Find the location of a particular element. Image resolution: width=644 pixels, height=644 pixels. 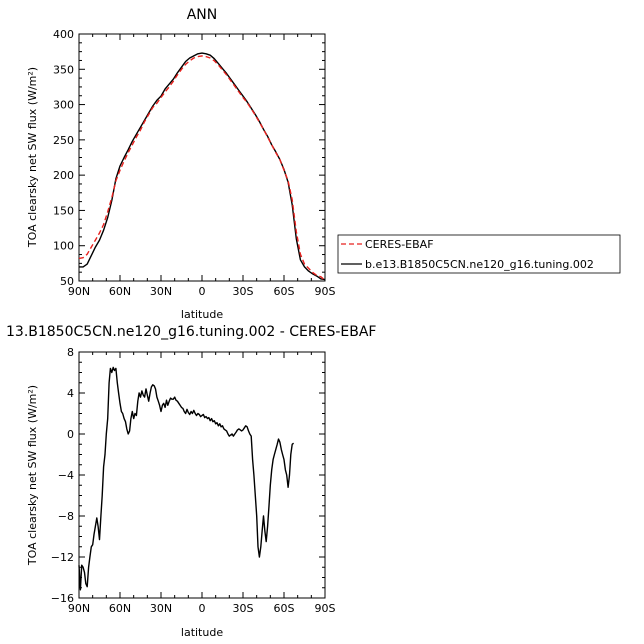

top-y-tick-label: 50 is located at coordinates (67, 281).